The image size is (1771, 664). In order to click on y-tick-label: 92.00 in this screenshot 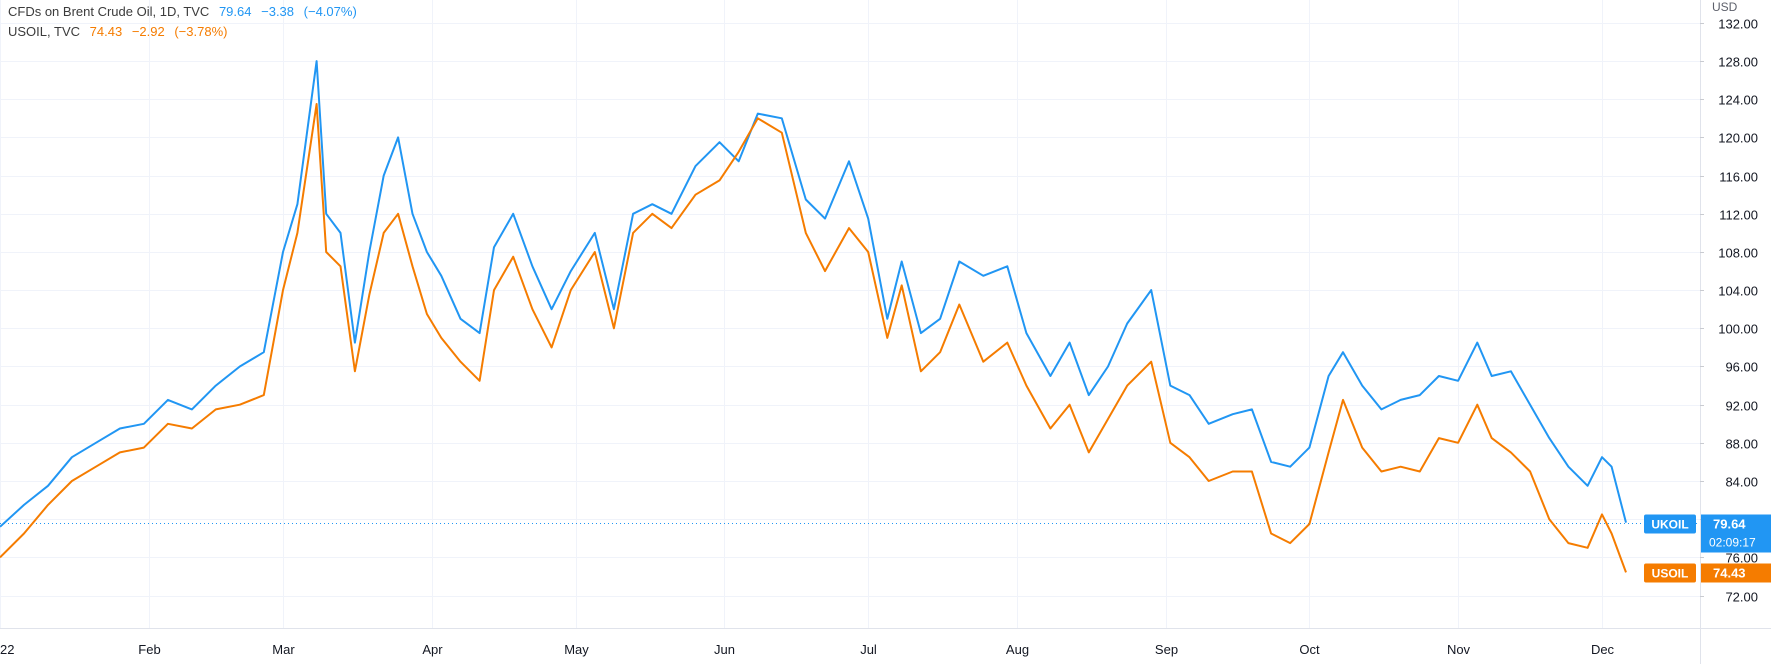, I will do `click(1741, 406)`.